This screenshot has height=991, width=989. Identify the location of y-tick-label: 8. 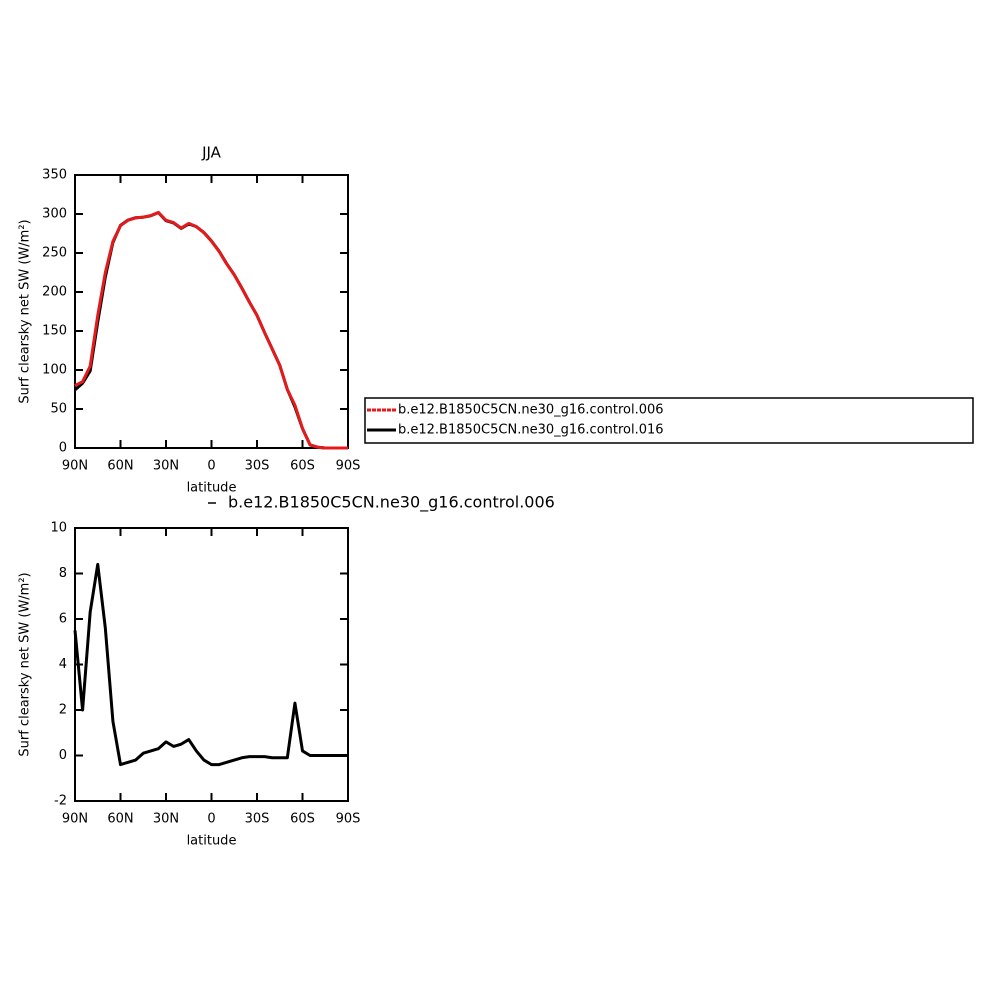
(63, 573).